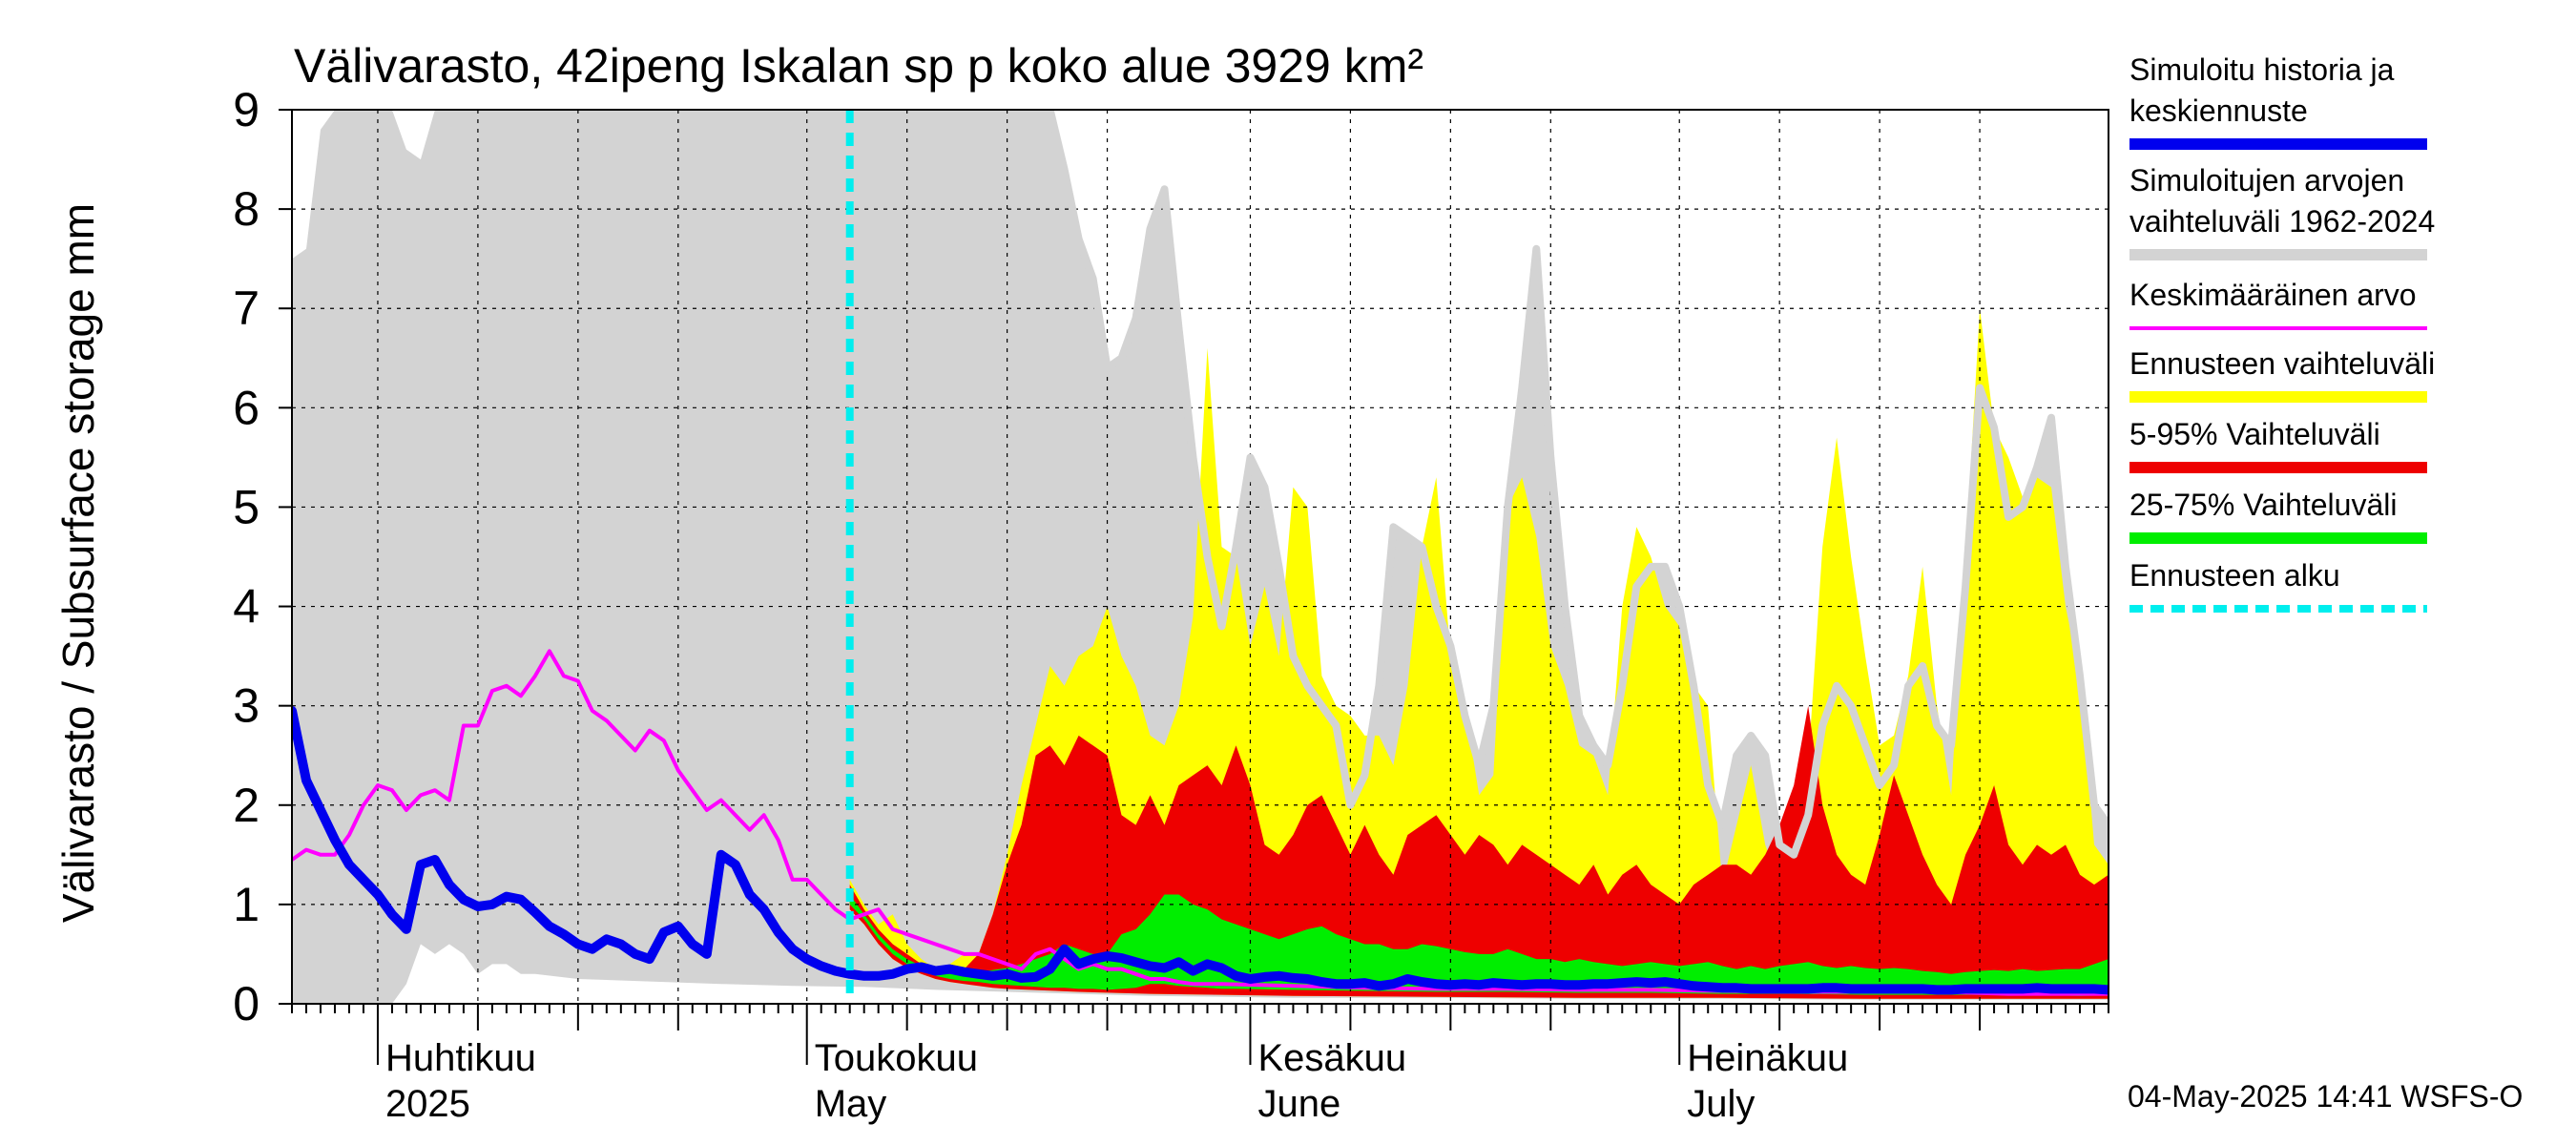  Describe the element at coordinates (246, 308) in the screenshot. I see `y-tick-label: 7` at that location.